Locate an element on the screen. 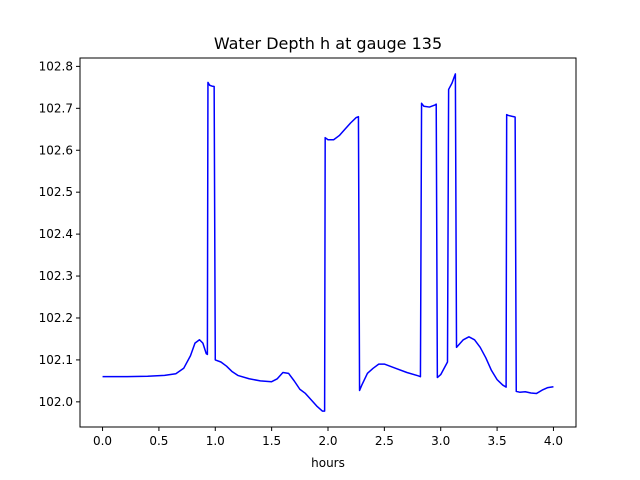 The width and height of the screenshot is (640, 480). x-tick-label: 2.5 is located at coordinates (384, 441).